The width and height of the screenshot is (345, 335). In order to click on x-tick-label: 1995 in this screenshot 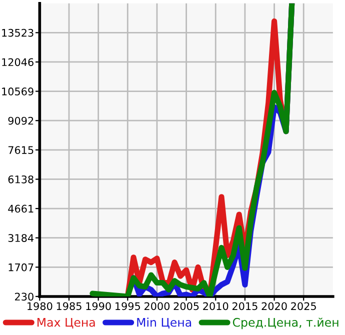, I will do `click(128, 306)`.